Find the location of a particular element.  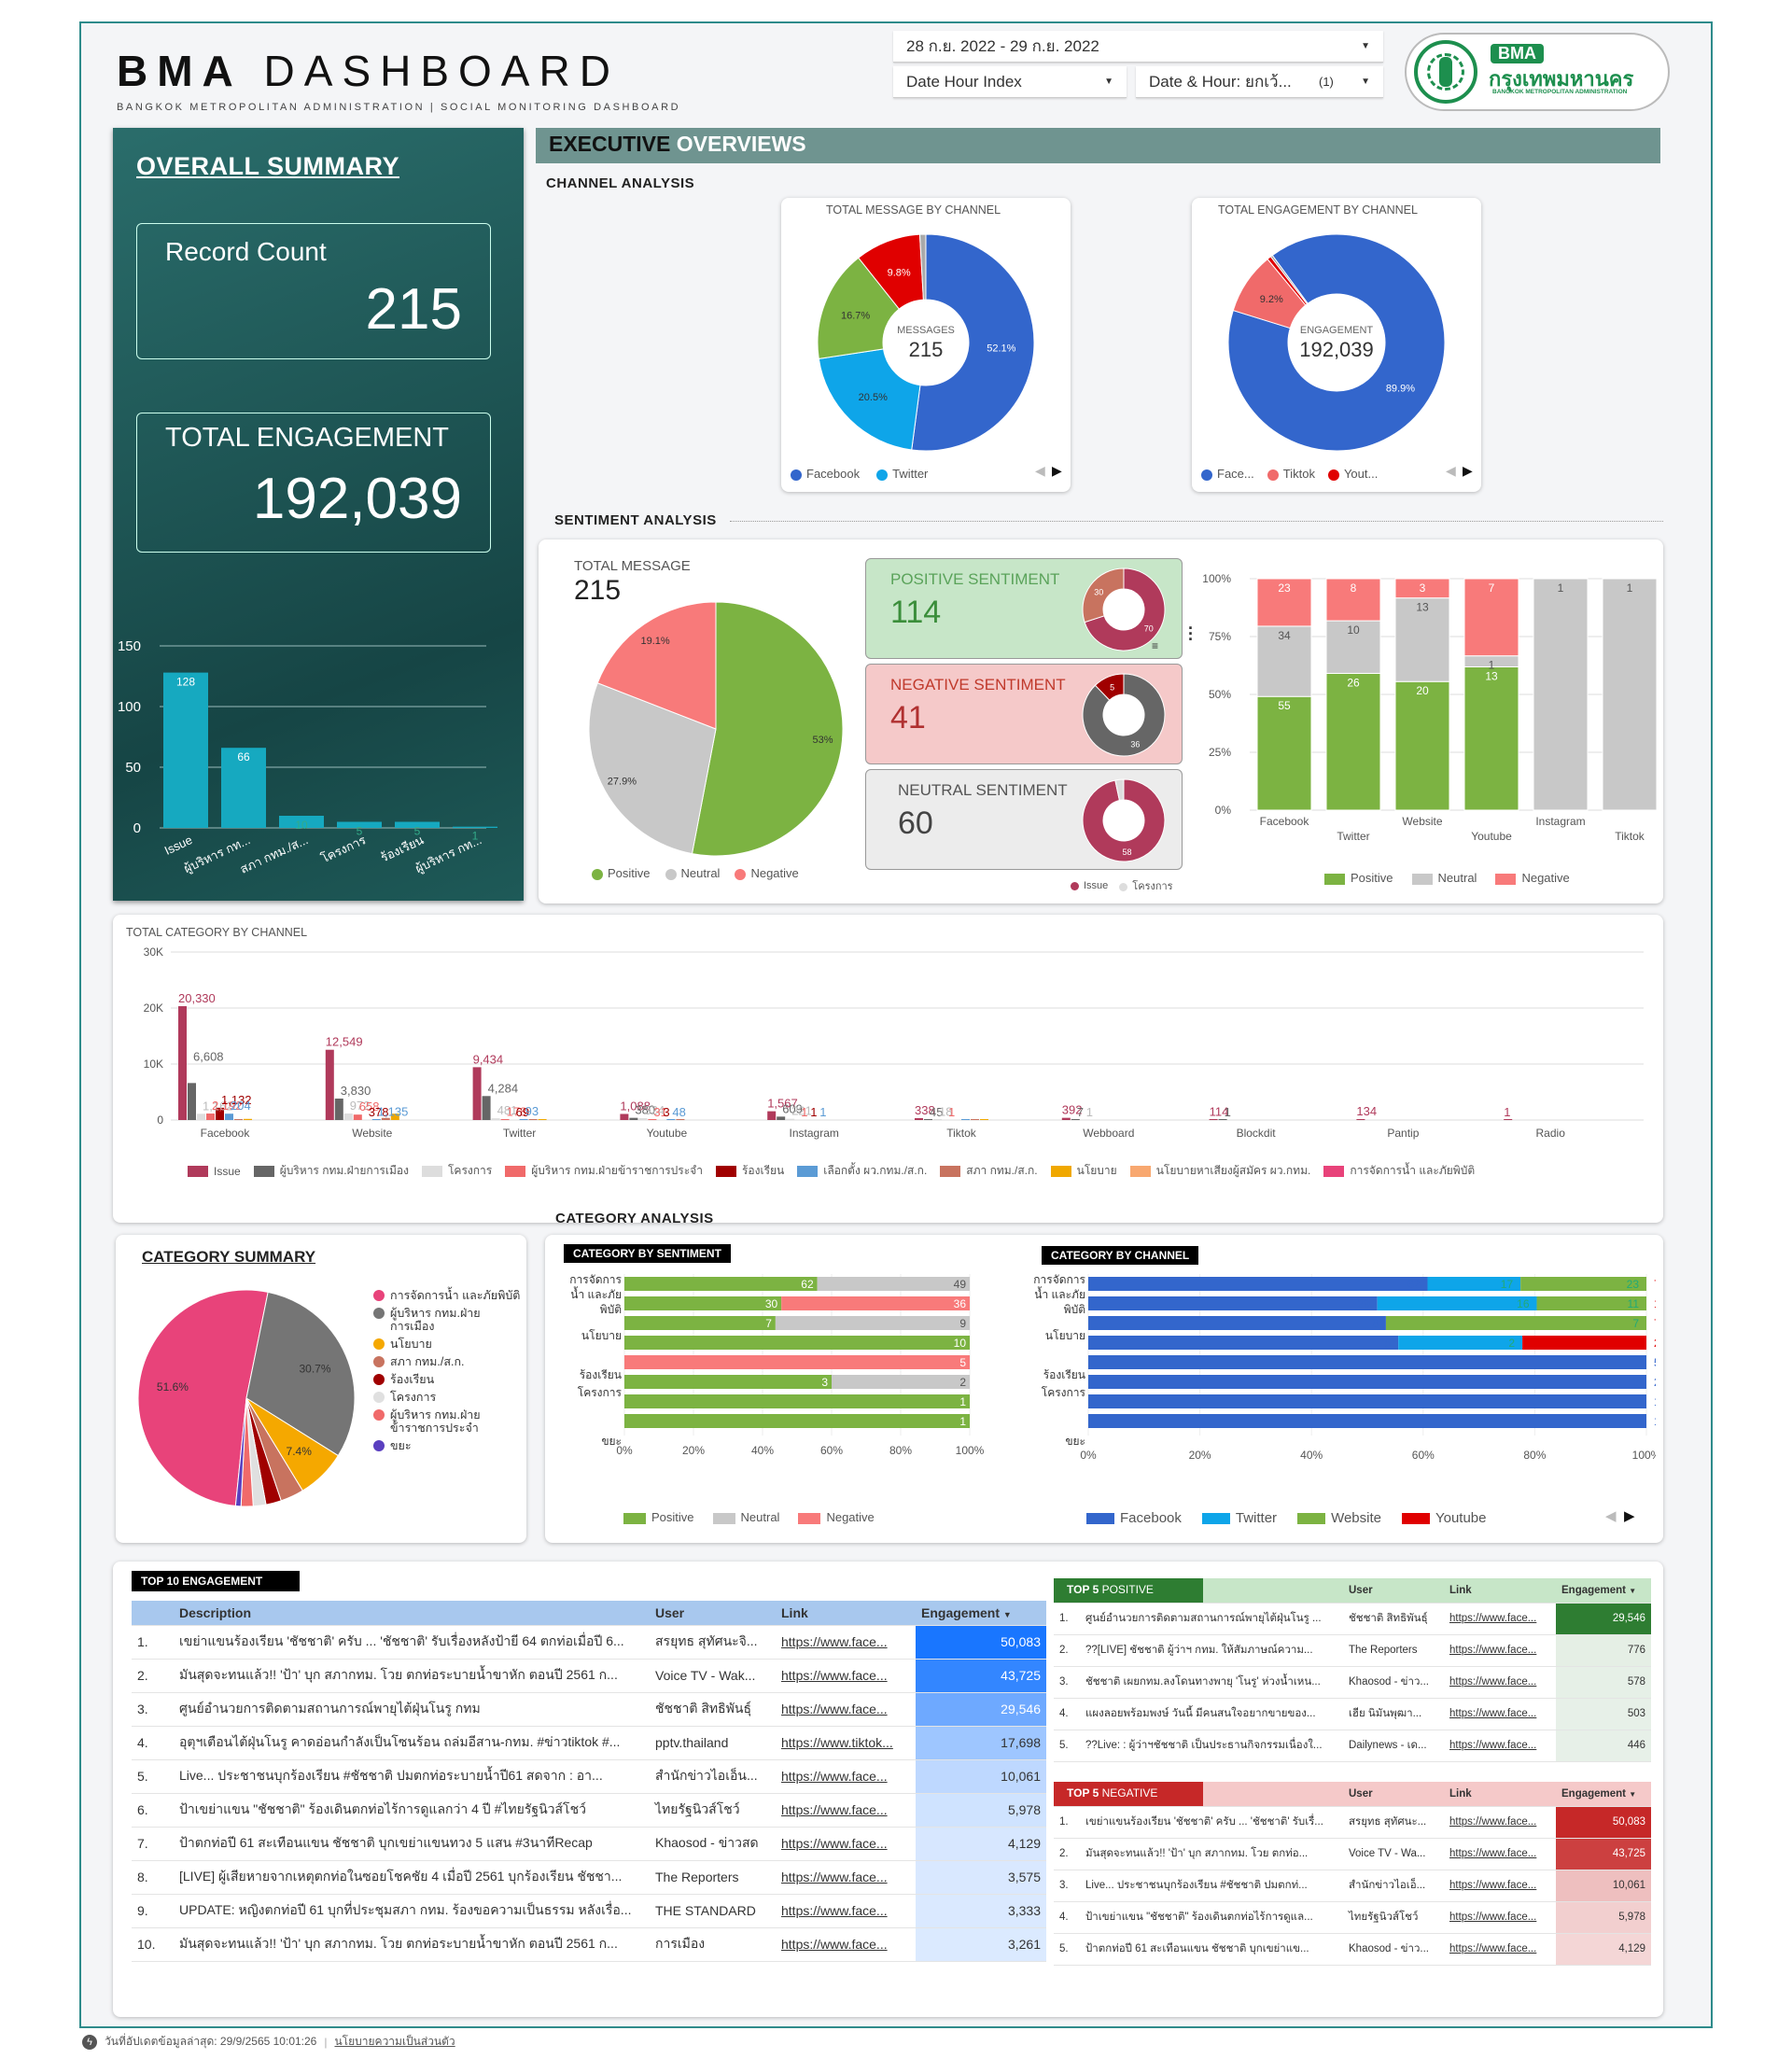

segment-label: 23 is located at coordinates (1284, 588).